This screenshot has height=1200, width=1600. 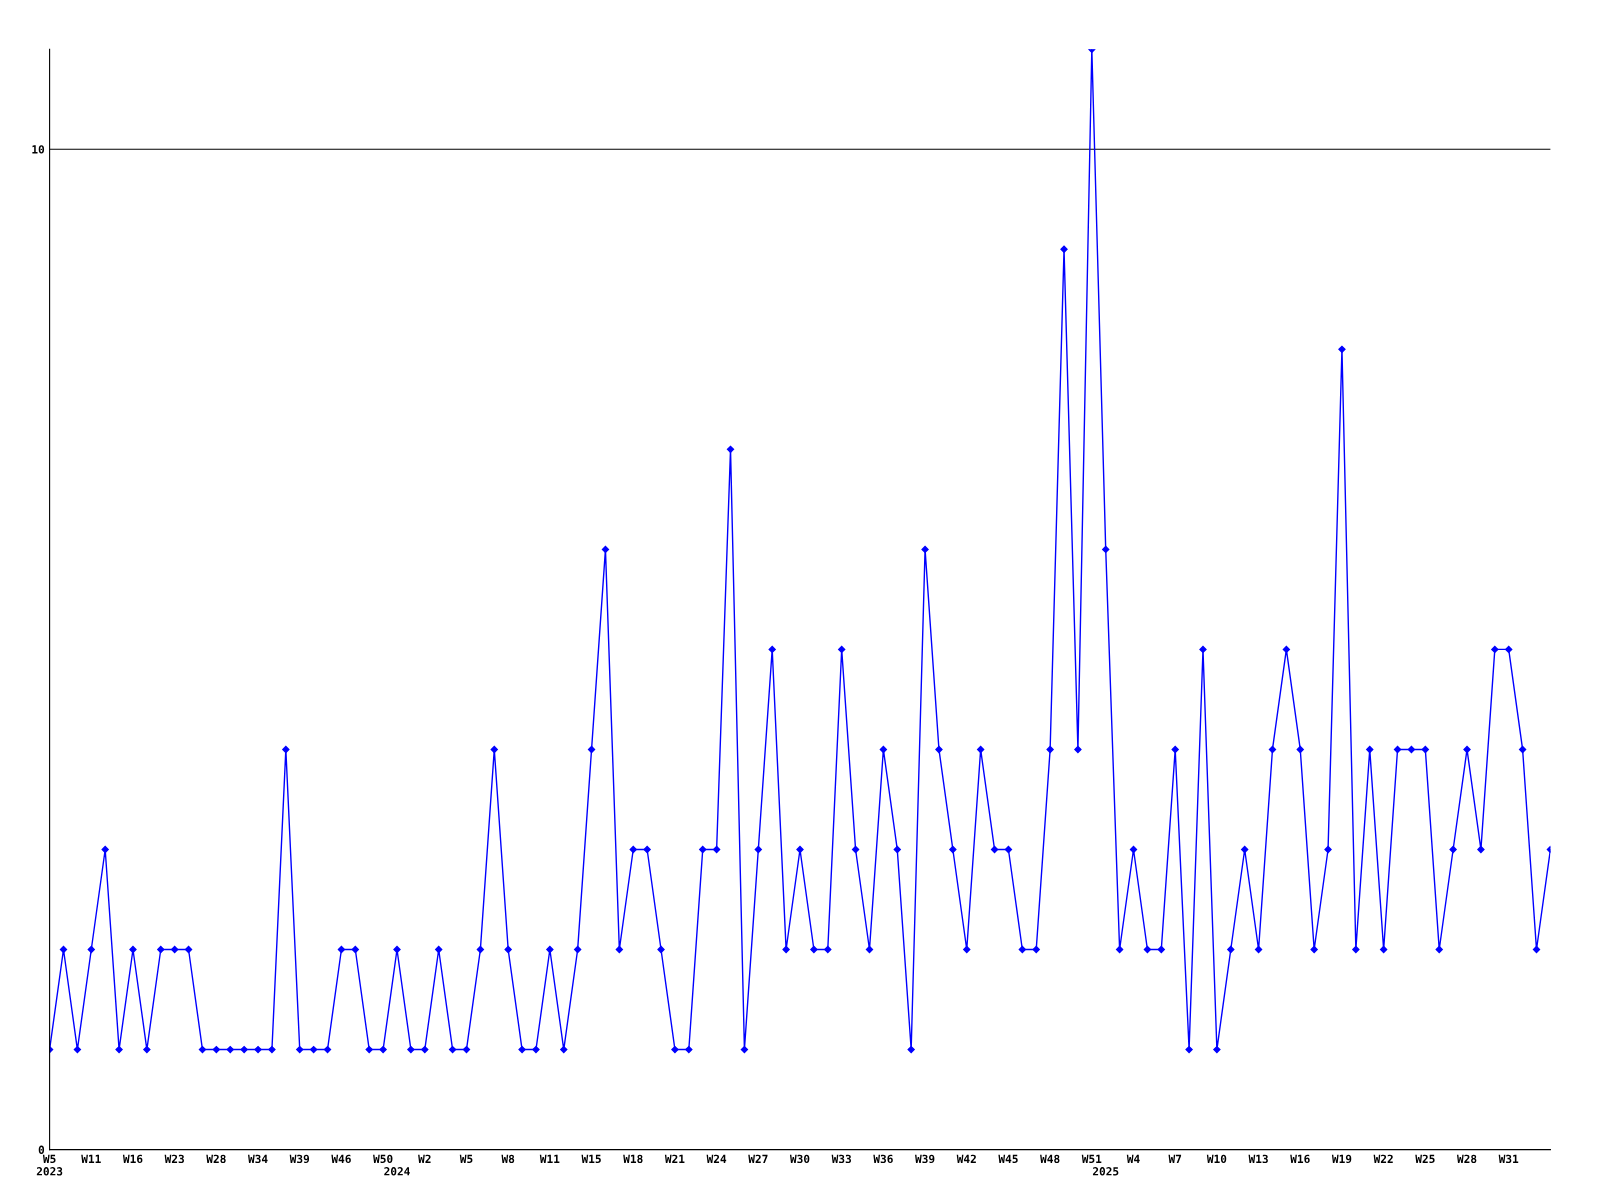 What do you see at coordinates (1105, 1171) in the screenshot?
I see `x-tick-label: 2025` at bounding box center [1105, 1171].